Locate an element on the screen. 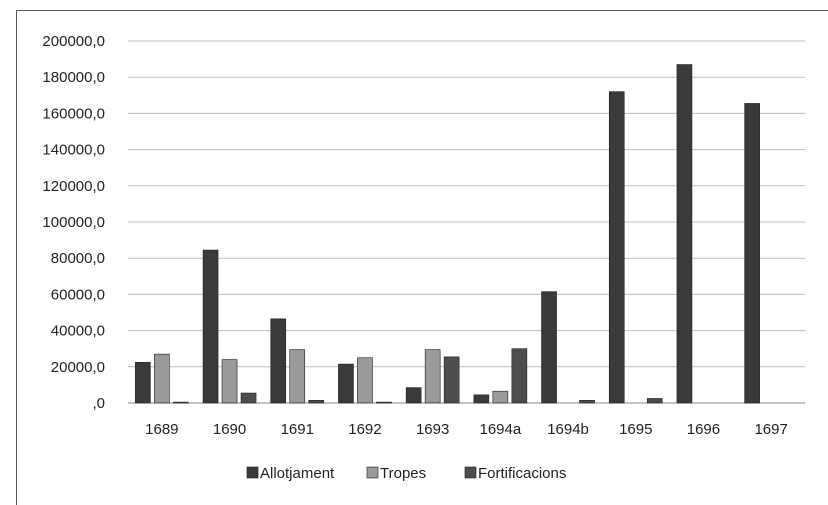  legend-label: Allotjament is located at coordinates (297, 473).